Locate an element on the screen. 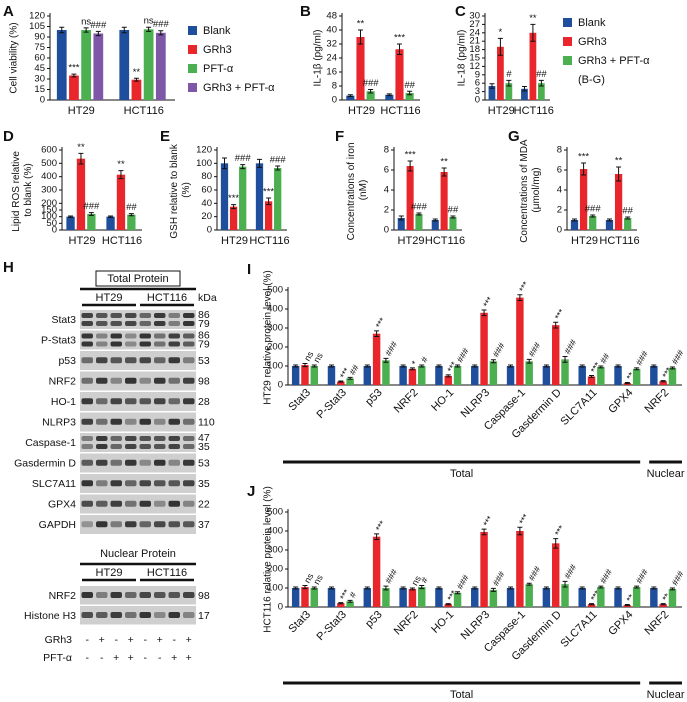 The height and width of the screenshot is (702, 687). kda-label: 17 is located at coordinates (204, 616).